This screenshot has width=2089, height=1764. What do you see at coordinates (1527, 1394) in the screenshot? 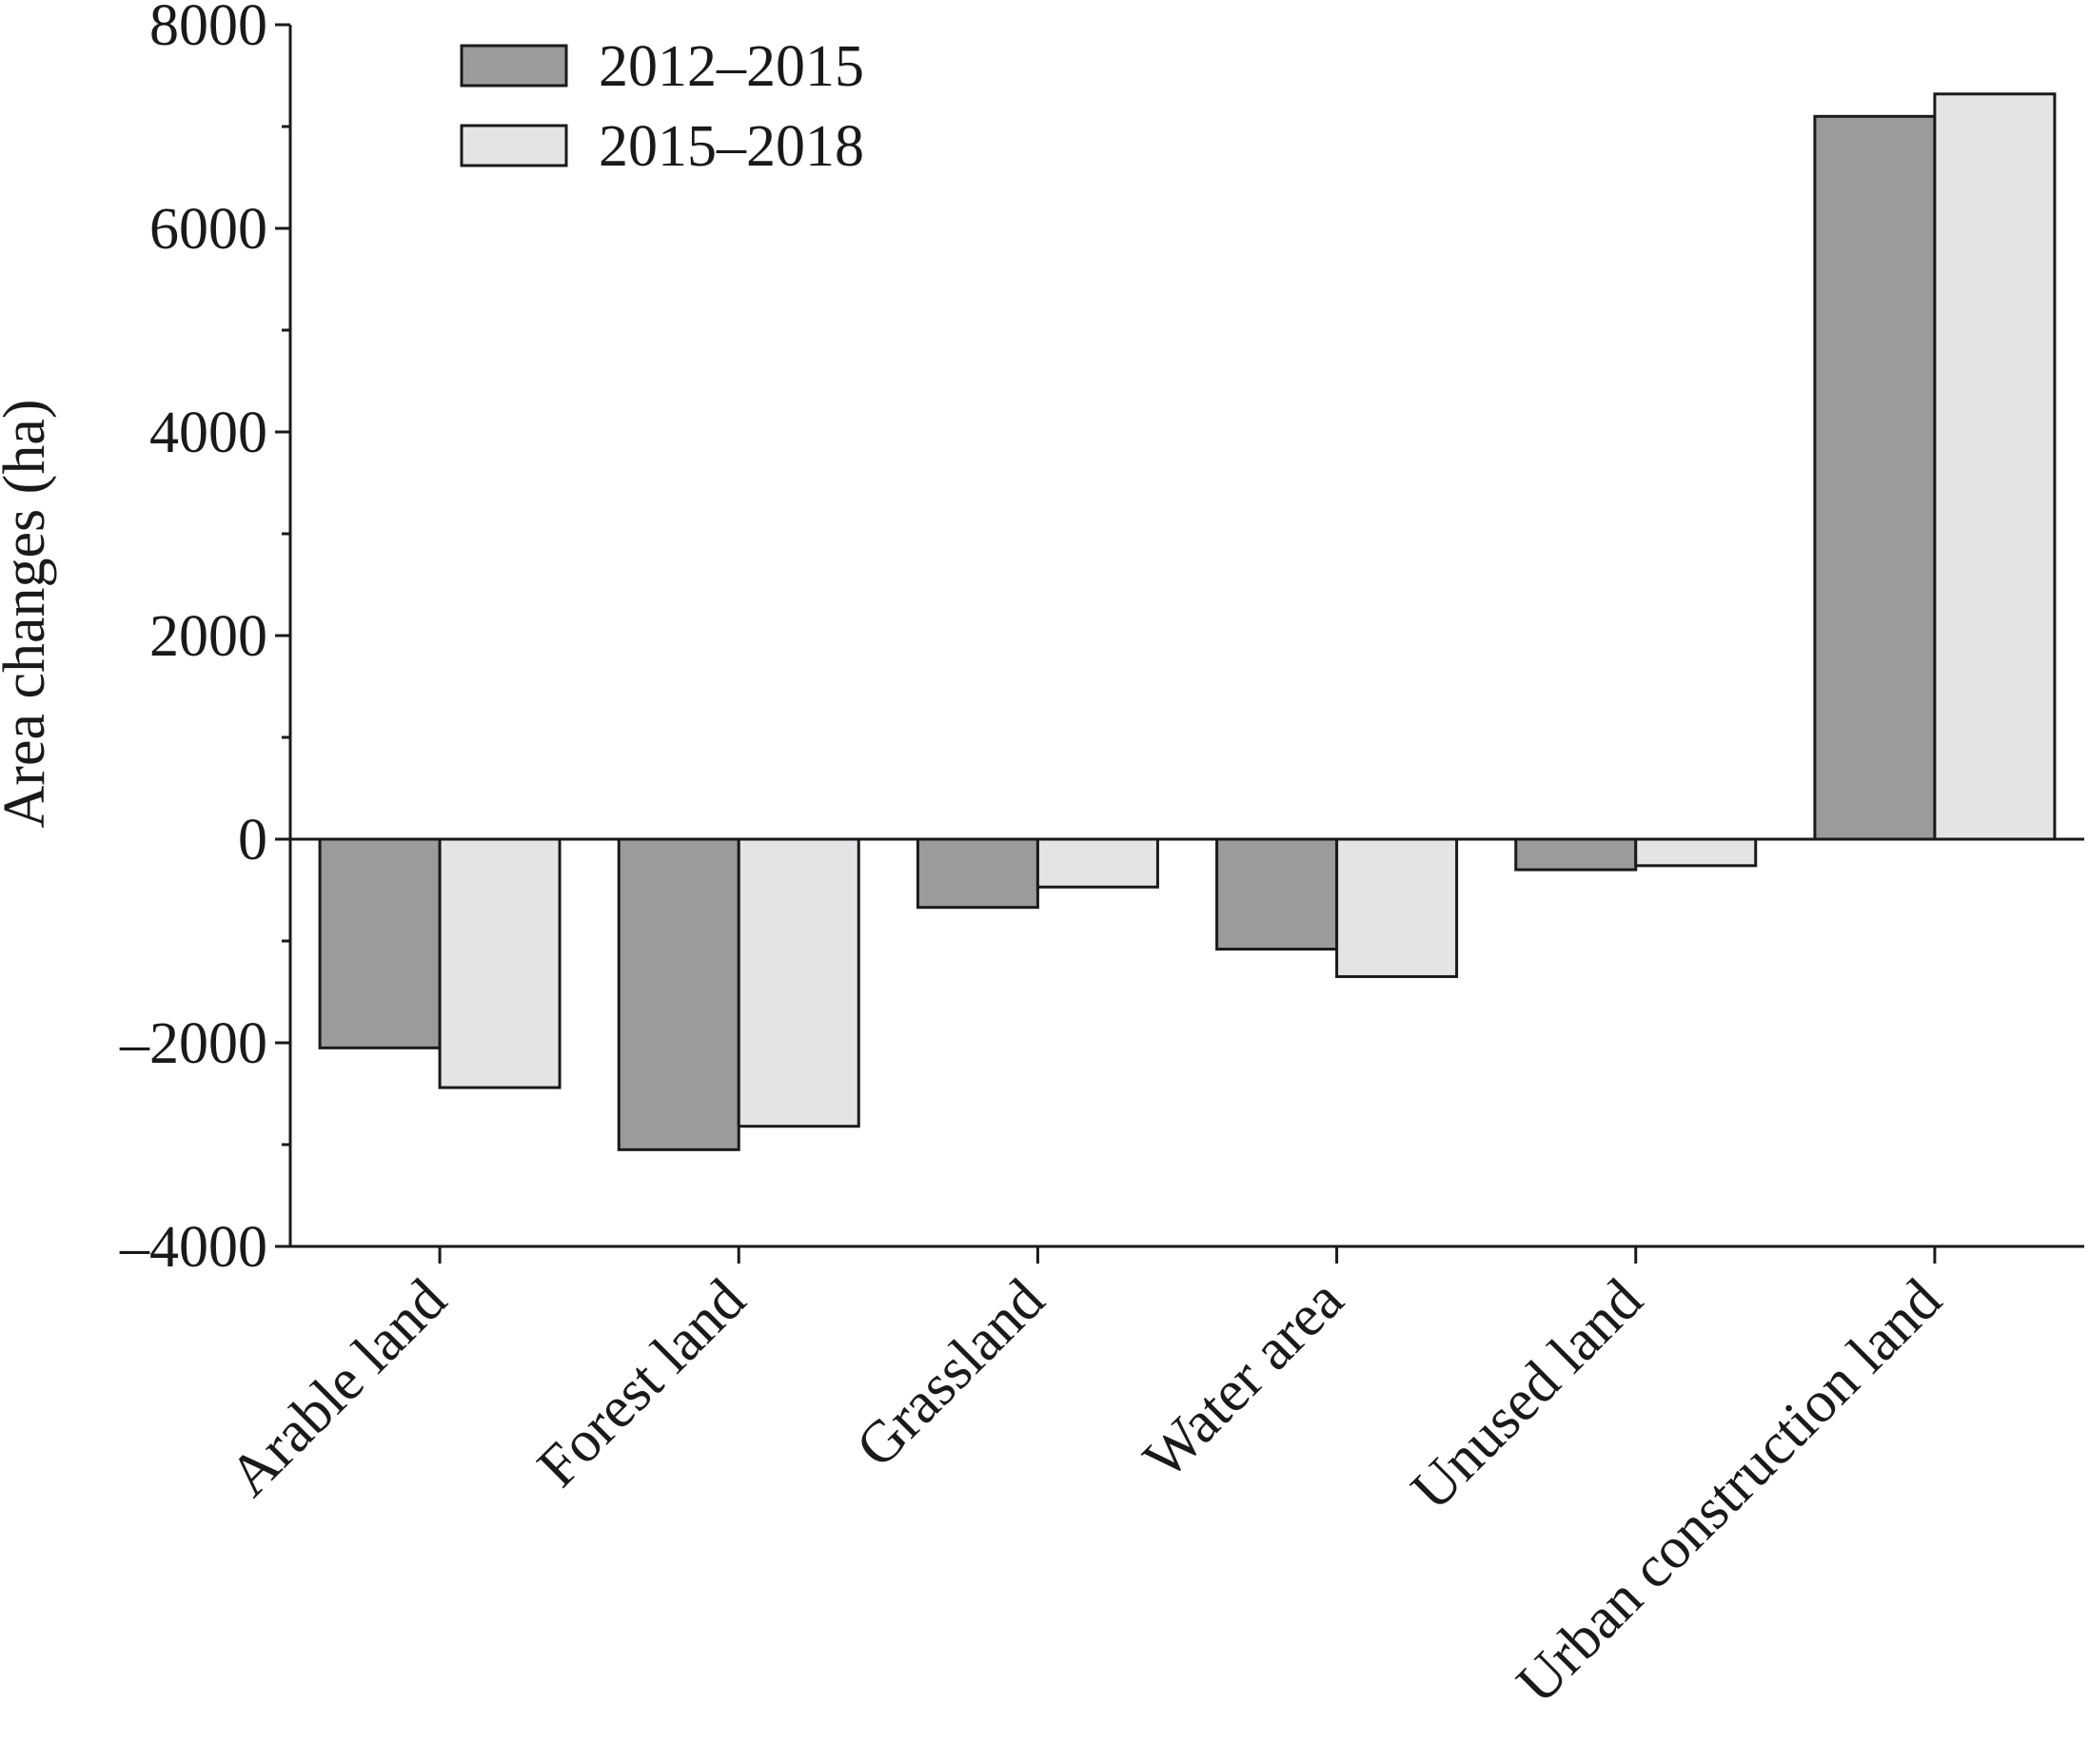
I see `x-tick-label: Unused land` at bounding box center [1527, 1394].